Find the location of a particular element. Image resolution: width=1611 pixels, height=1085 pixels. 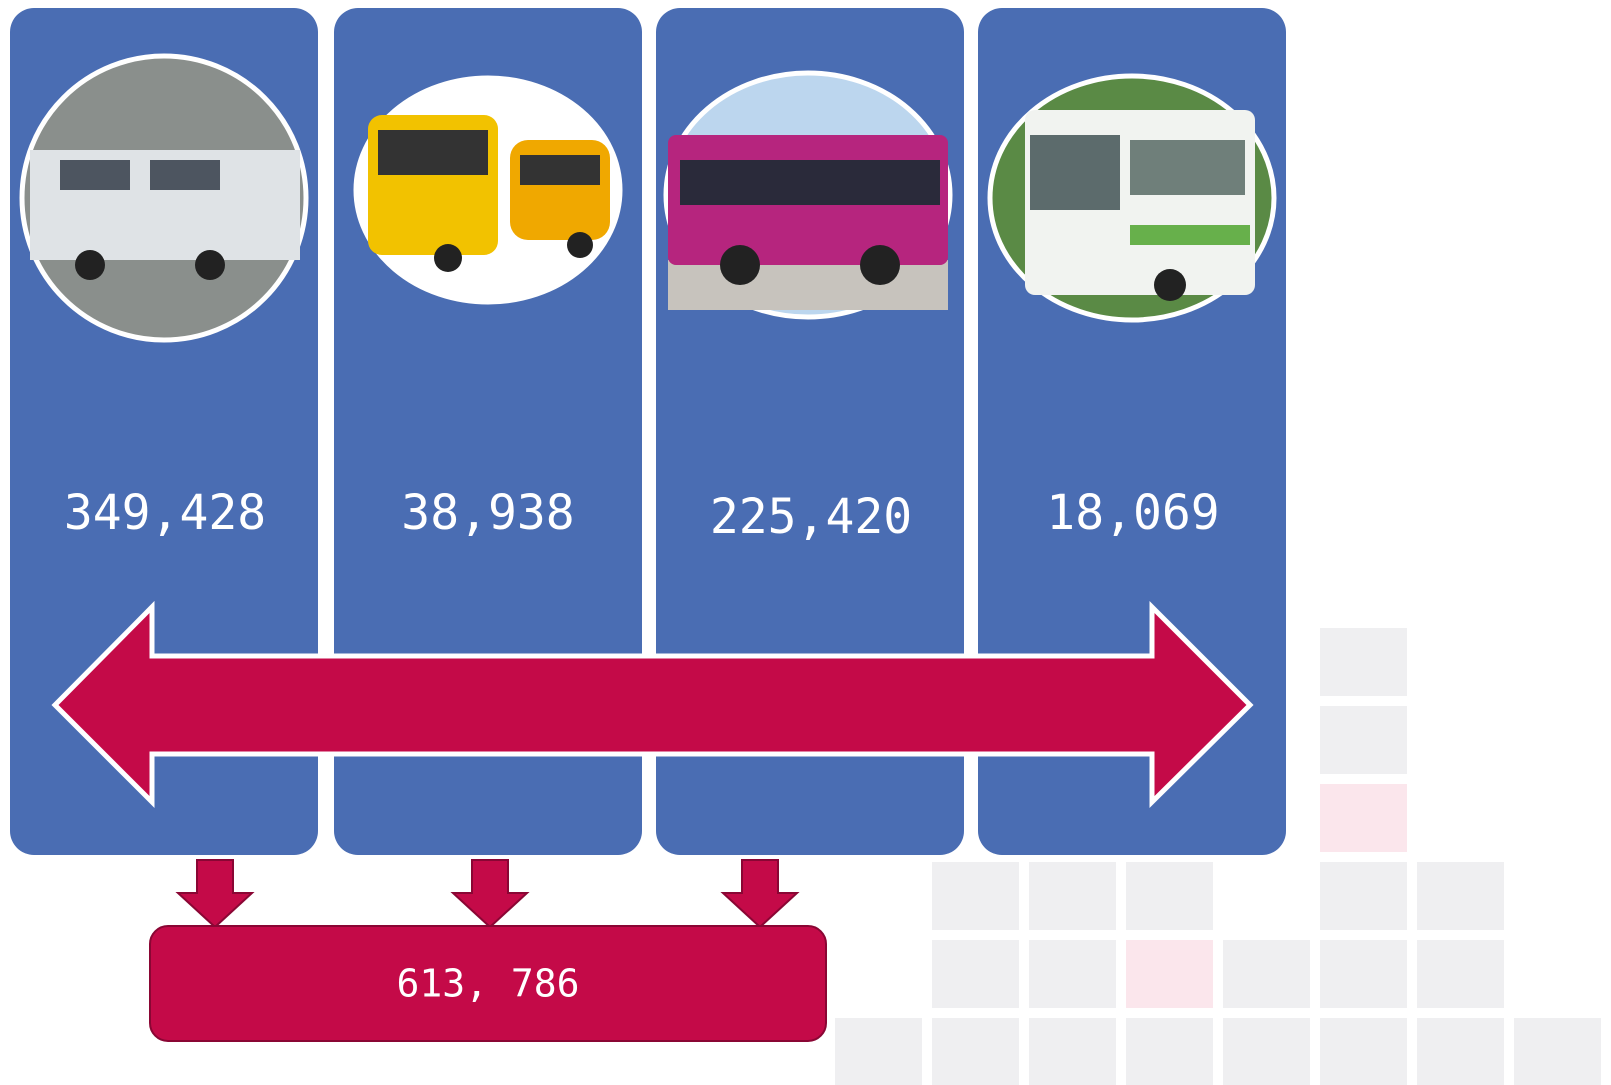

down-arrows is located at coordinates (487, 894).